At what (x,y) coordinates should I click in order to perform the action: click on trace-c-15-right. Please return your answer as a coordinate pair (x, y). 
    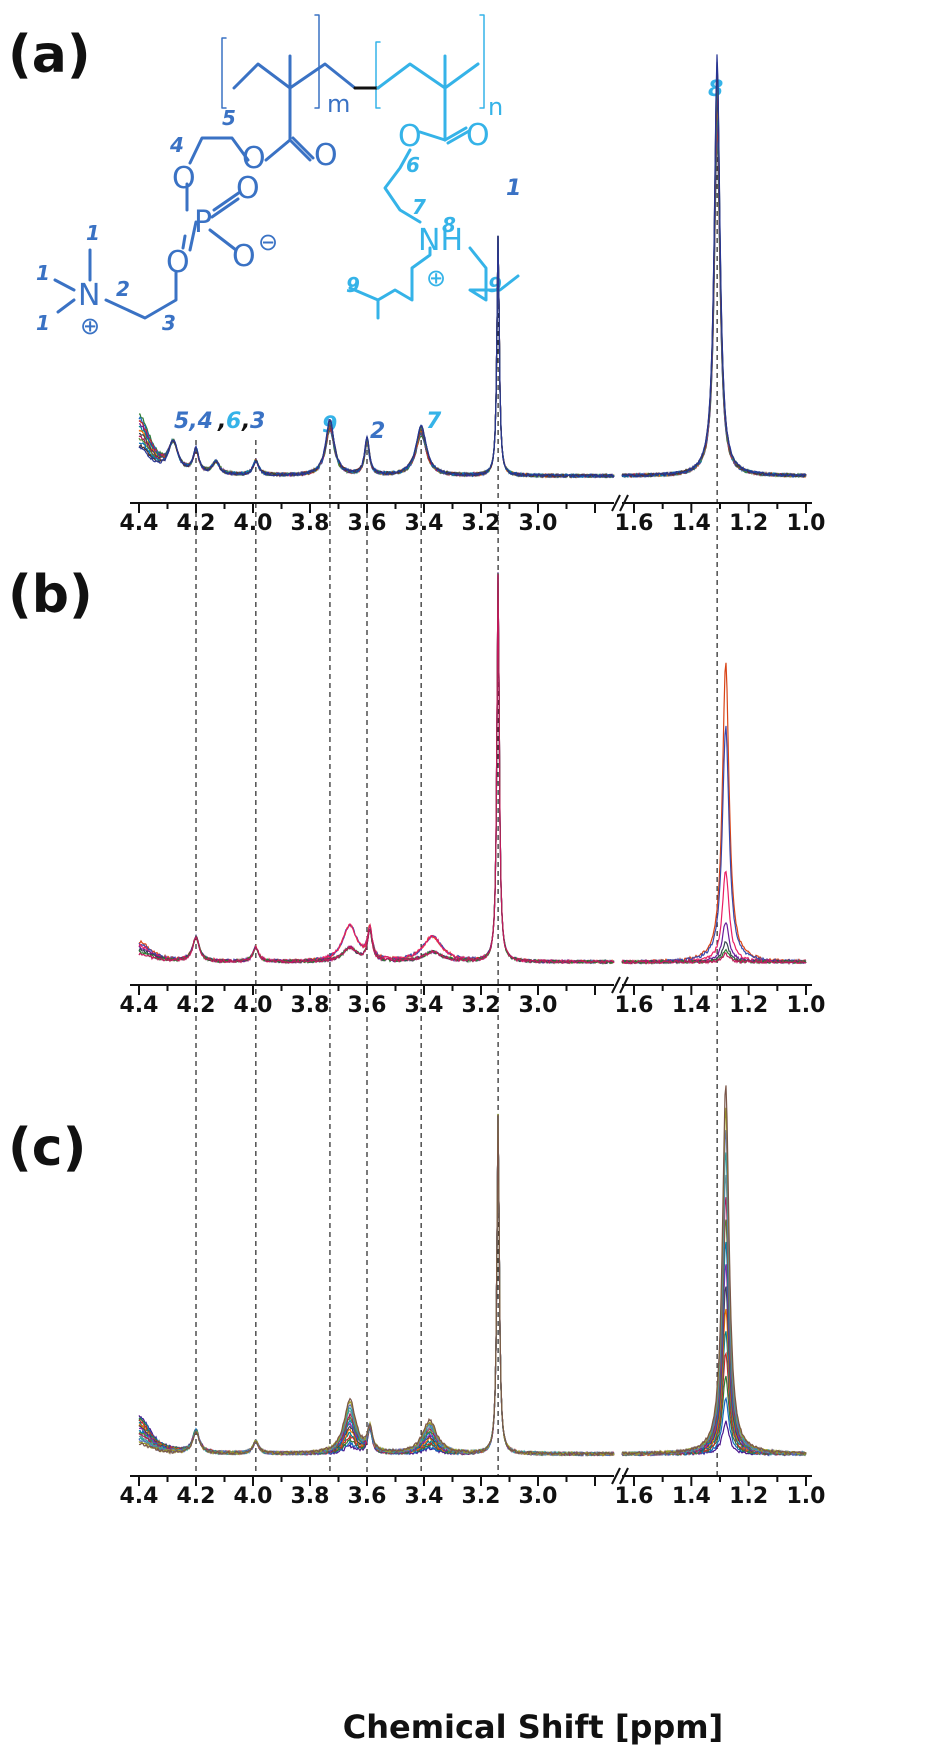
    Looking at the image, I should click on (714, 1271).